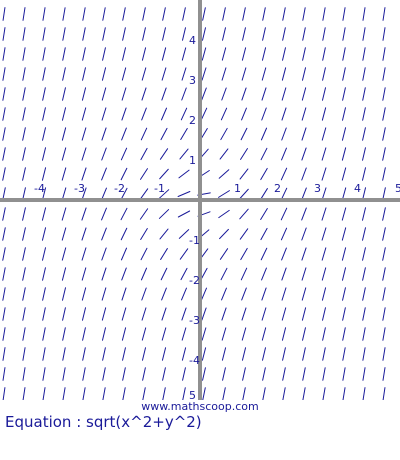 The height and width of the screenshot is (460, 400). What do you see at coordinates (79, 188) in the screenshot?
I see `x-tick-label: -3` at bounding box center [79, 188].